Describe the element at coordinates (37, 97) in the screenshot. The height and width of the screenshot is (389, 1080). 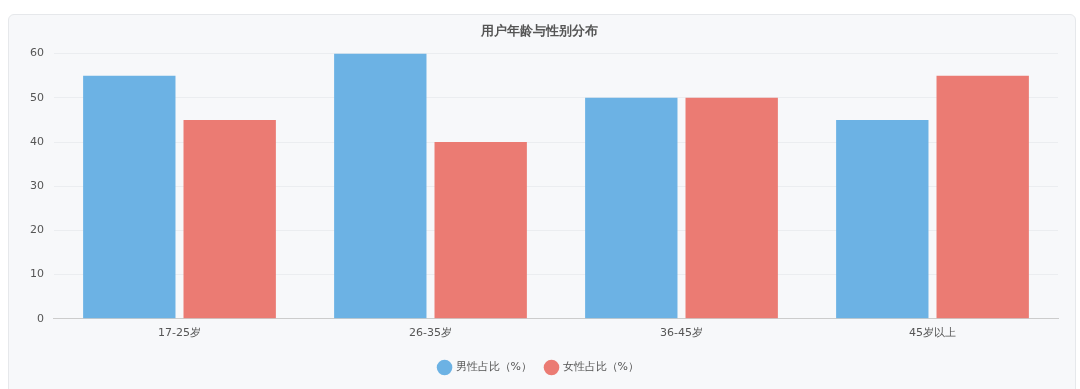
I see `y-tick-label: 50` at that location.